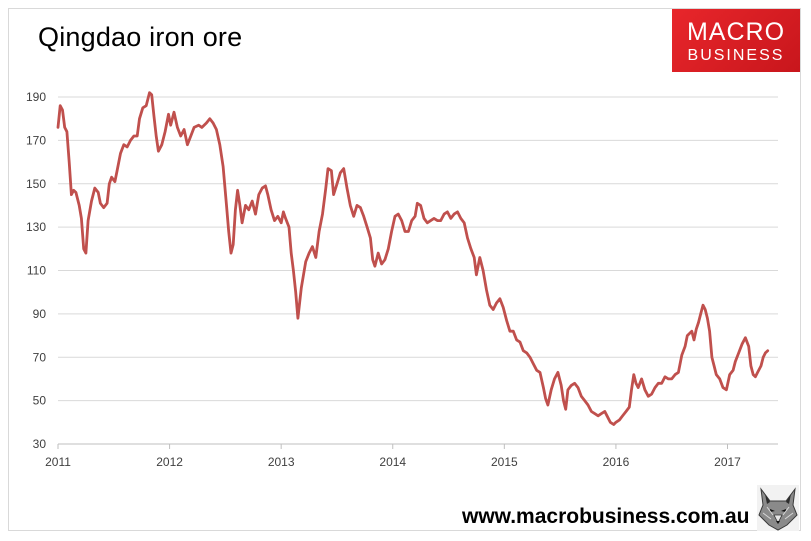  I want to click on y-tick-label: 190, so click(36, 97).